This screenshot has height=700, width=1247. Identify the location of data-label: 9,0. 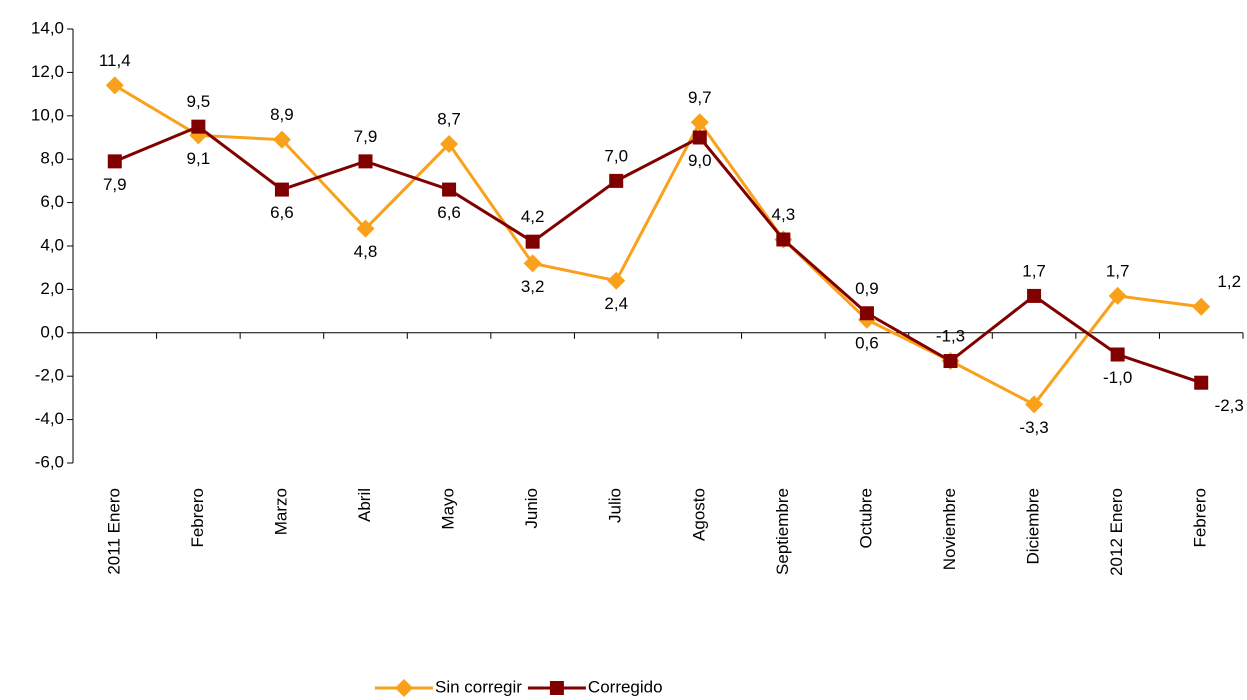
(700, 160).